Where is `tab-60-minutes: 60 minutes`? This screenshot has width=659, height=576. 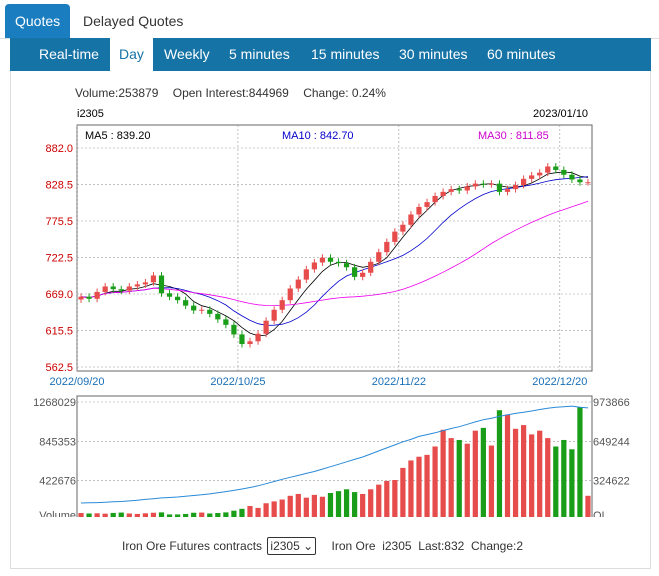 tab-60-minutes: 60 minutes is located at coordinates (521, 54).